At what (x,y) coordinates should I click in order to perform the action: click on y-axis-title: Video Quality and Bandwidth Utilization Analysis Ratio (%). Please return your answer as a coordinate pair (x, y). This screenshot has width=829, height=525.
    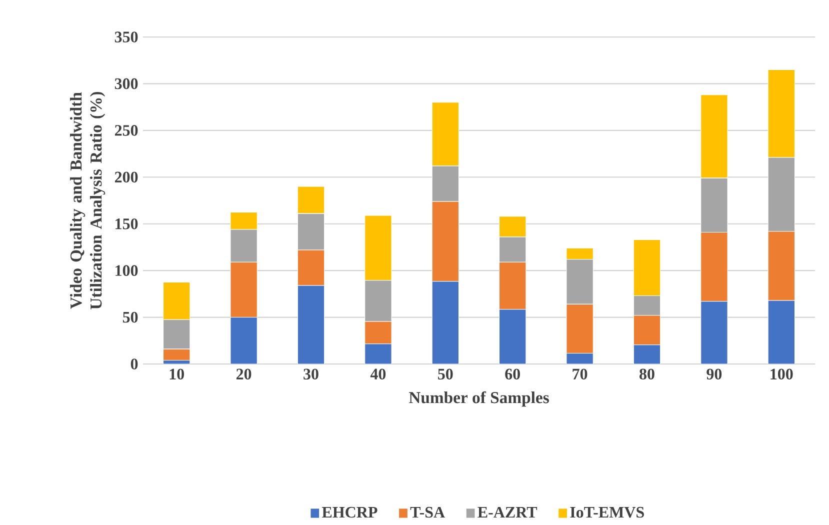
    Looking at the image, I should click on (88, 201).